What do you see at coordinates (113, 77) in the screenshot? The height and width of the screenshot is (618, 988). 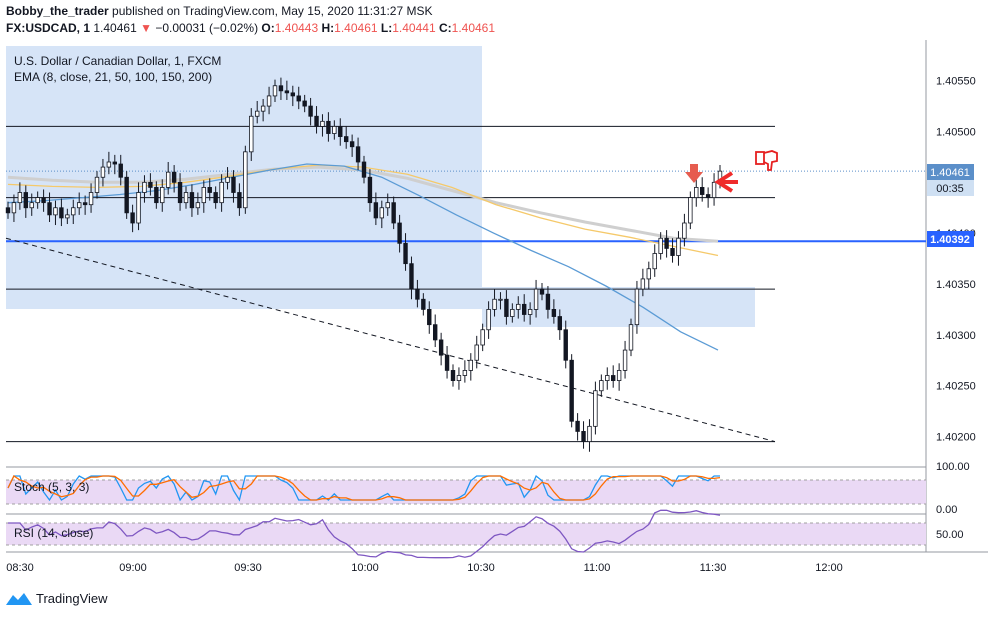 I see `ema-legend: EMA (8, close, 21, 50, 100, 150, 200)` at bounding box center [113, 77].